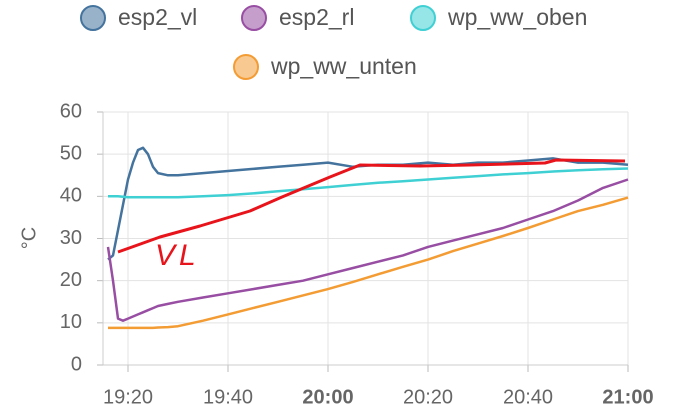  I want to click on y-tick-label: 0, so click(76, 364).